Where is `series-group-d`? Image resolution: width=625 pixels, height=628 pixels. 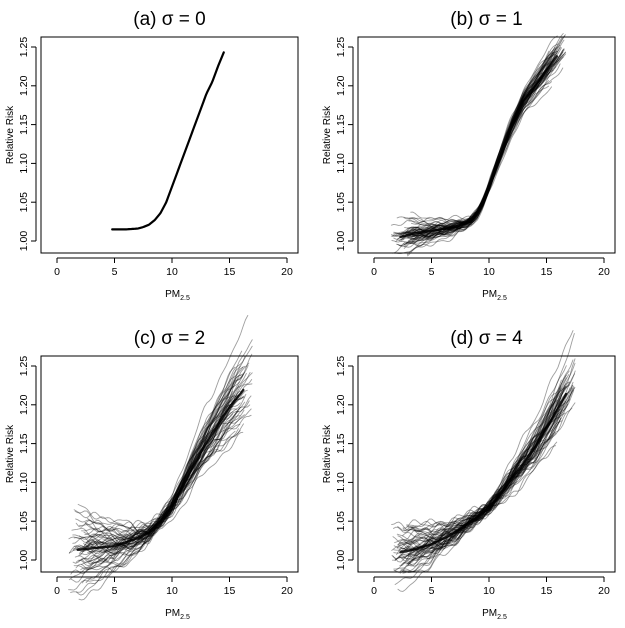
series-group-d is located at coordinates (483, 461).